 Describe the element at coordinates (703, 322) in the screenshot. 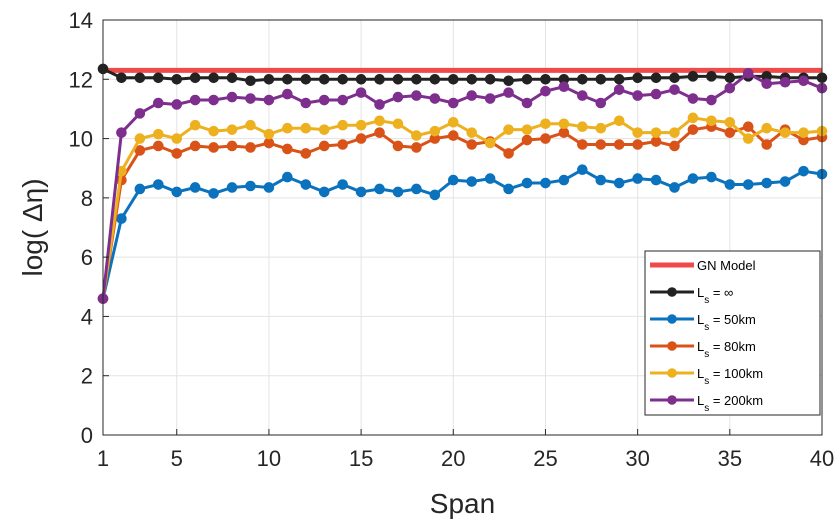

I see `legend-item: Ls = 50km` at that location.